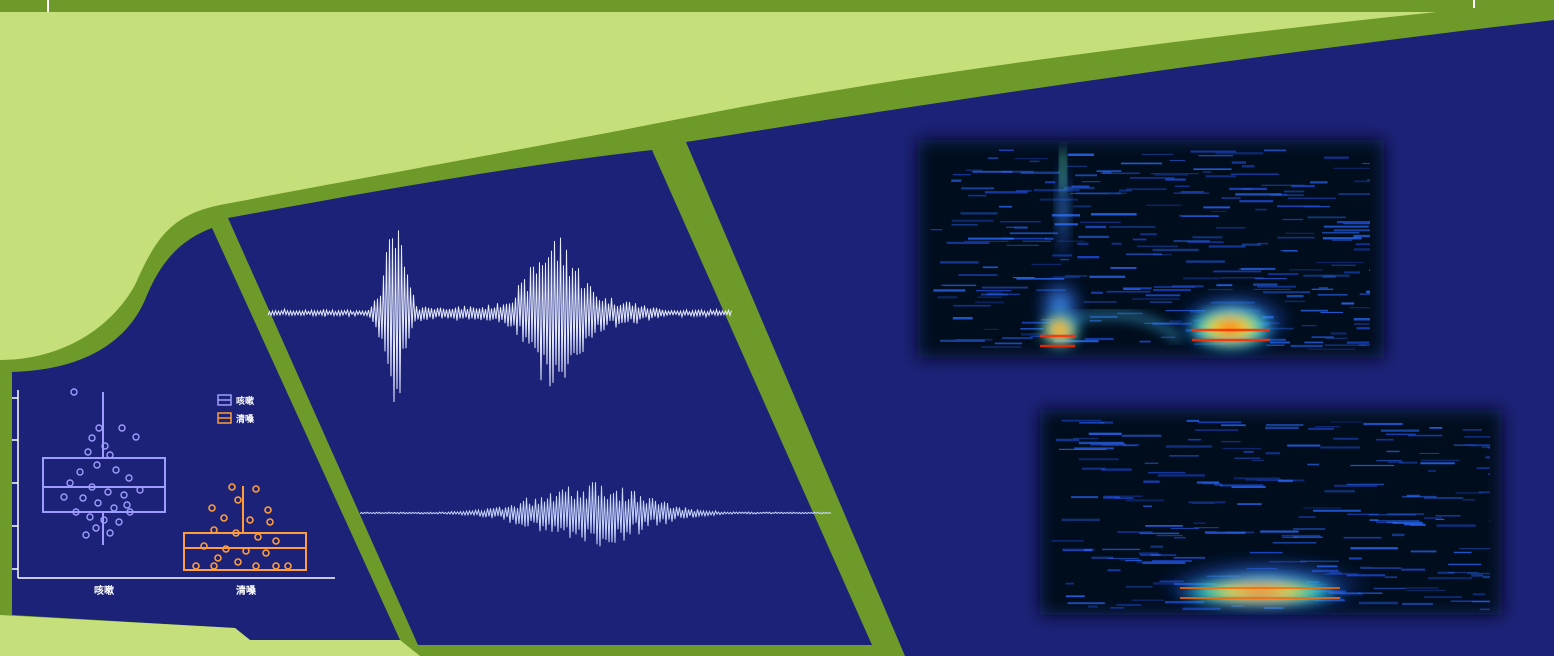 The image size is (1554, 656). What do you see at coordinates (15, 483) in the screenshot?
I see `y-ticks` at bounding box center [15, 483].